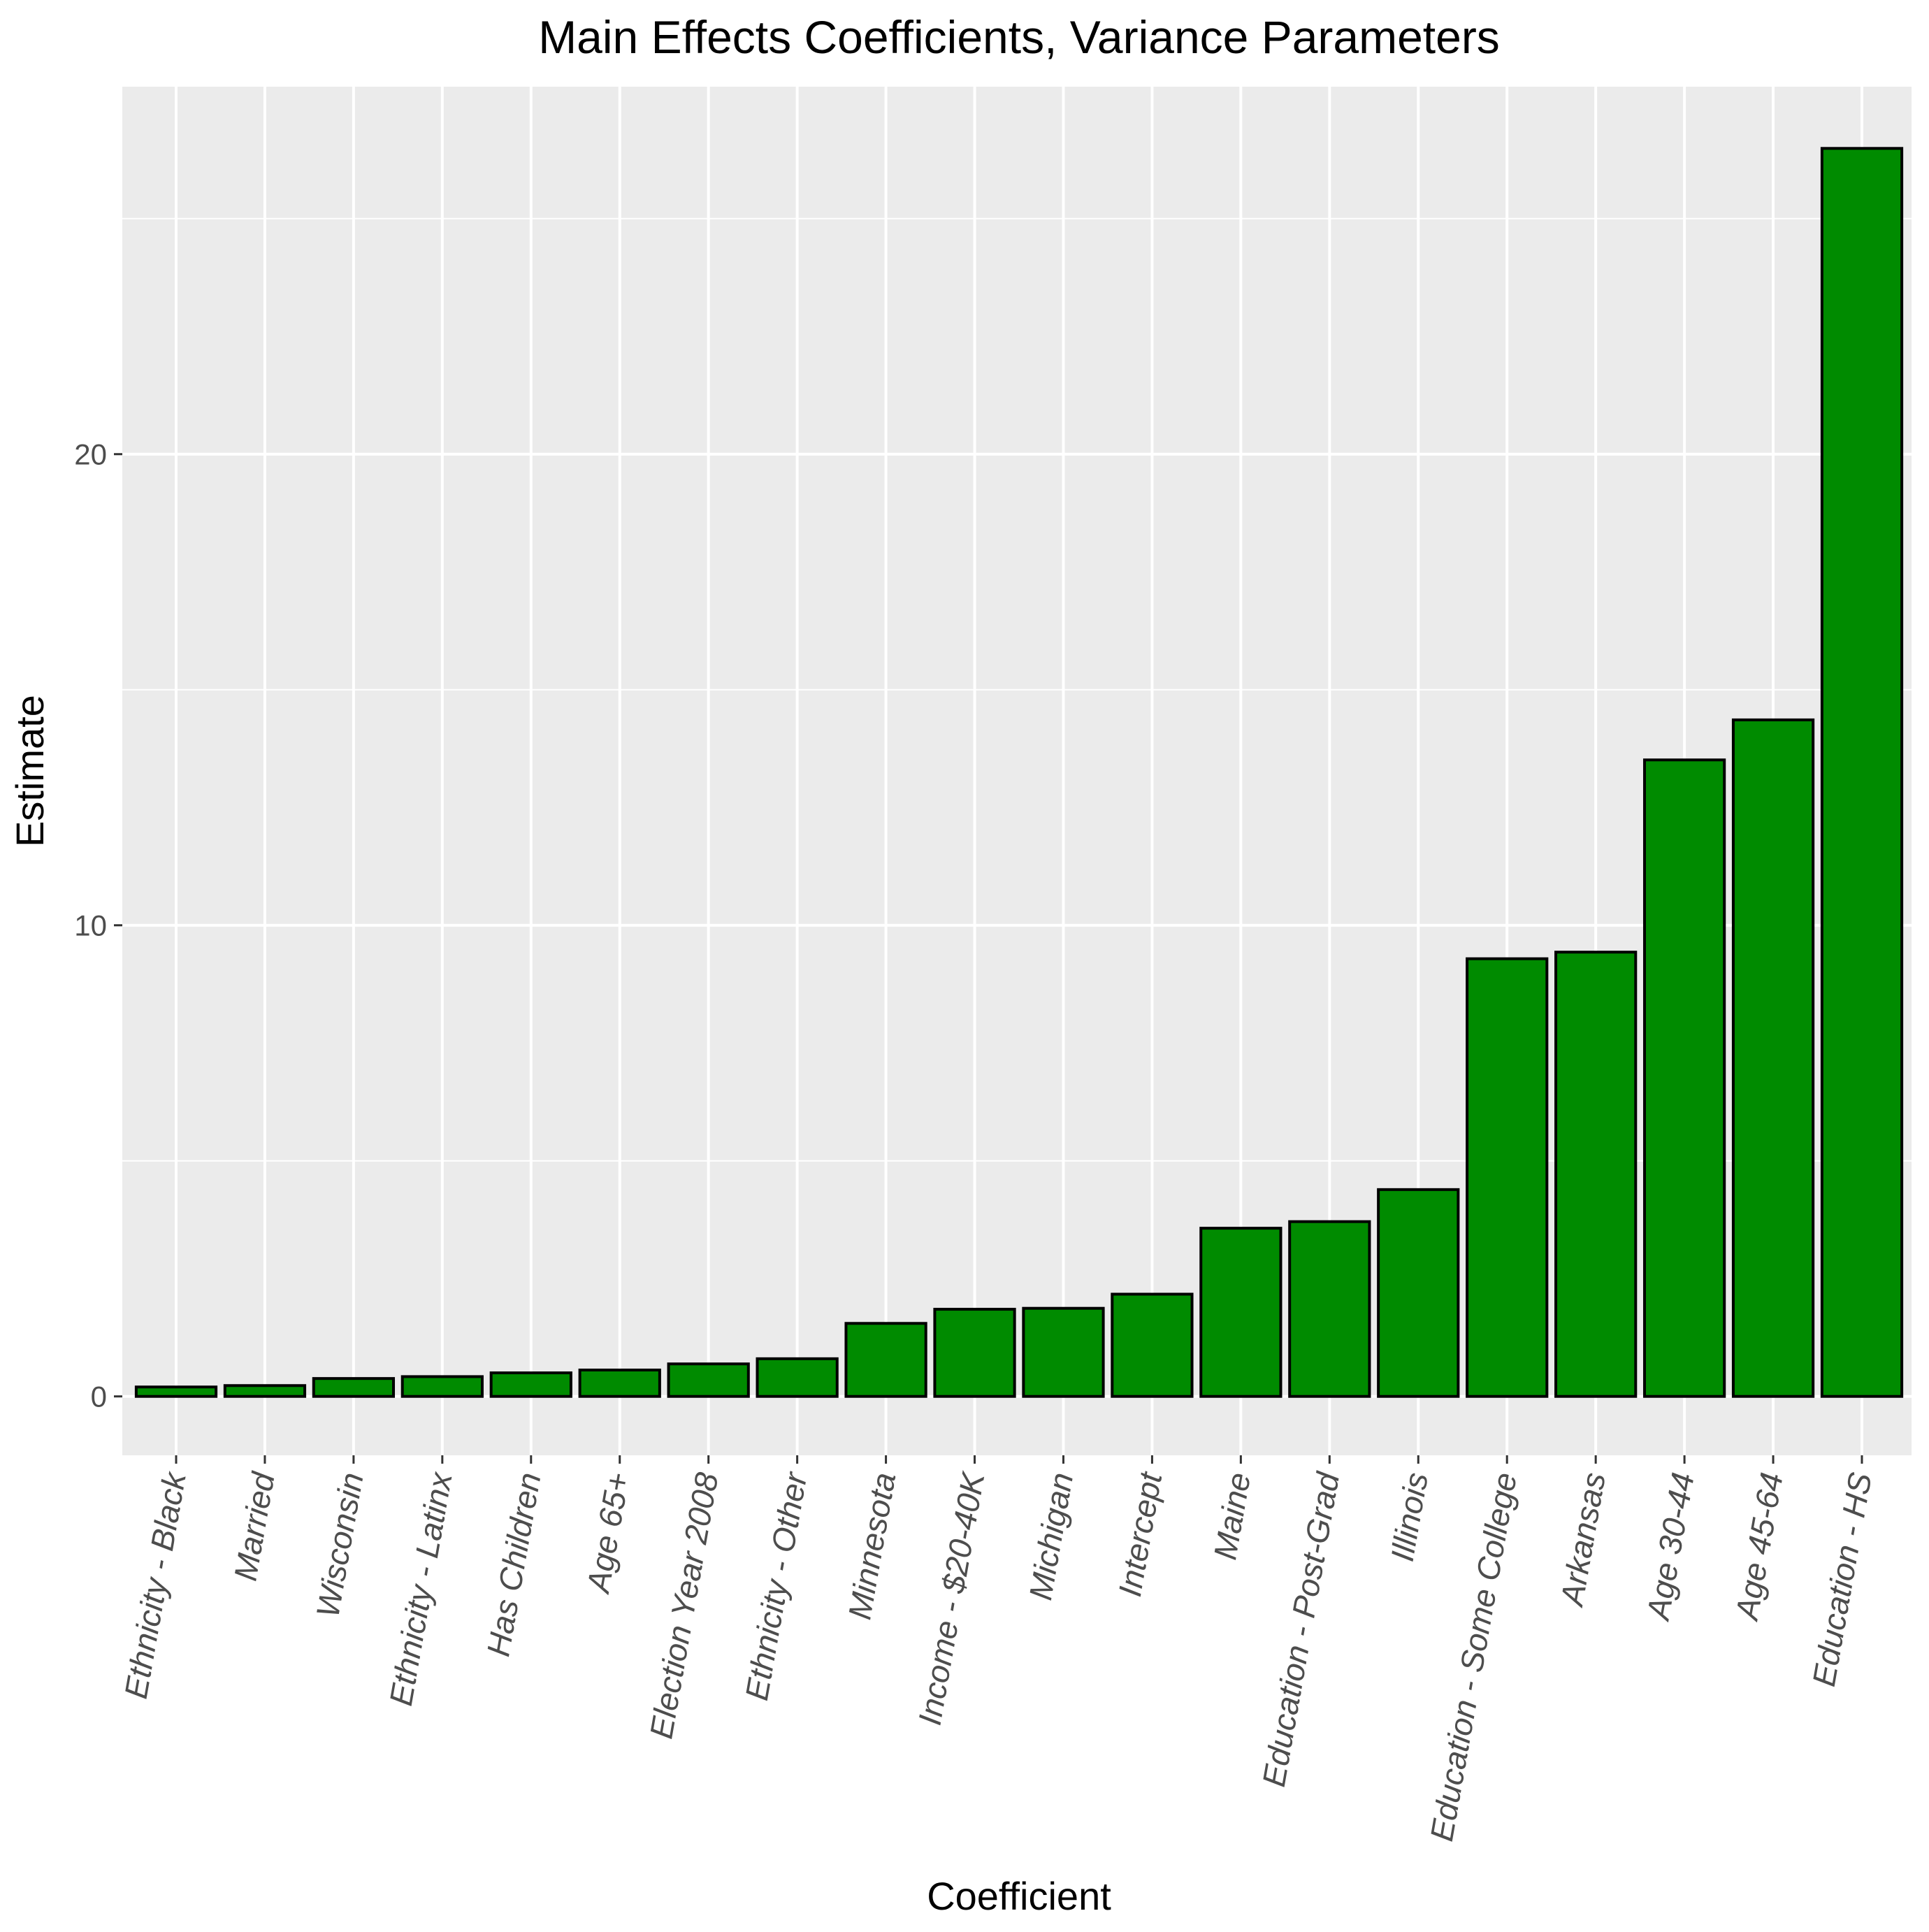  Describe the element at coordinates (608, 1533) in the screenshot. I see `x-tick-label: Age 65+` at that location.